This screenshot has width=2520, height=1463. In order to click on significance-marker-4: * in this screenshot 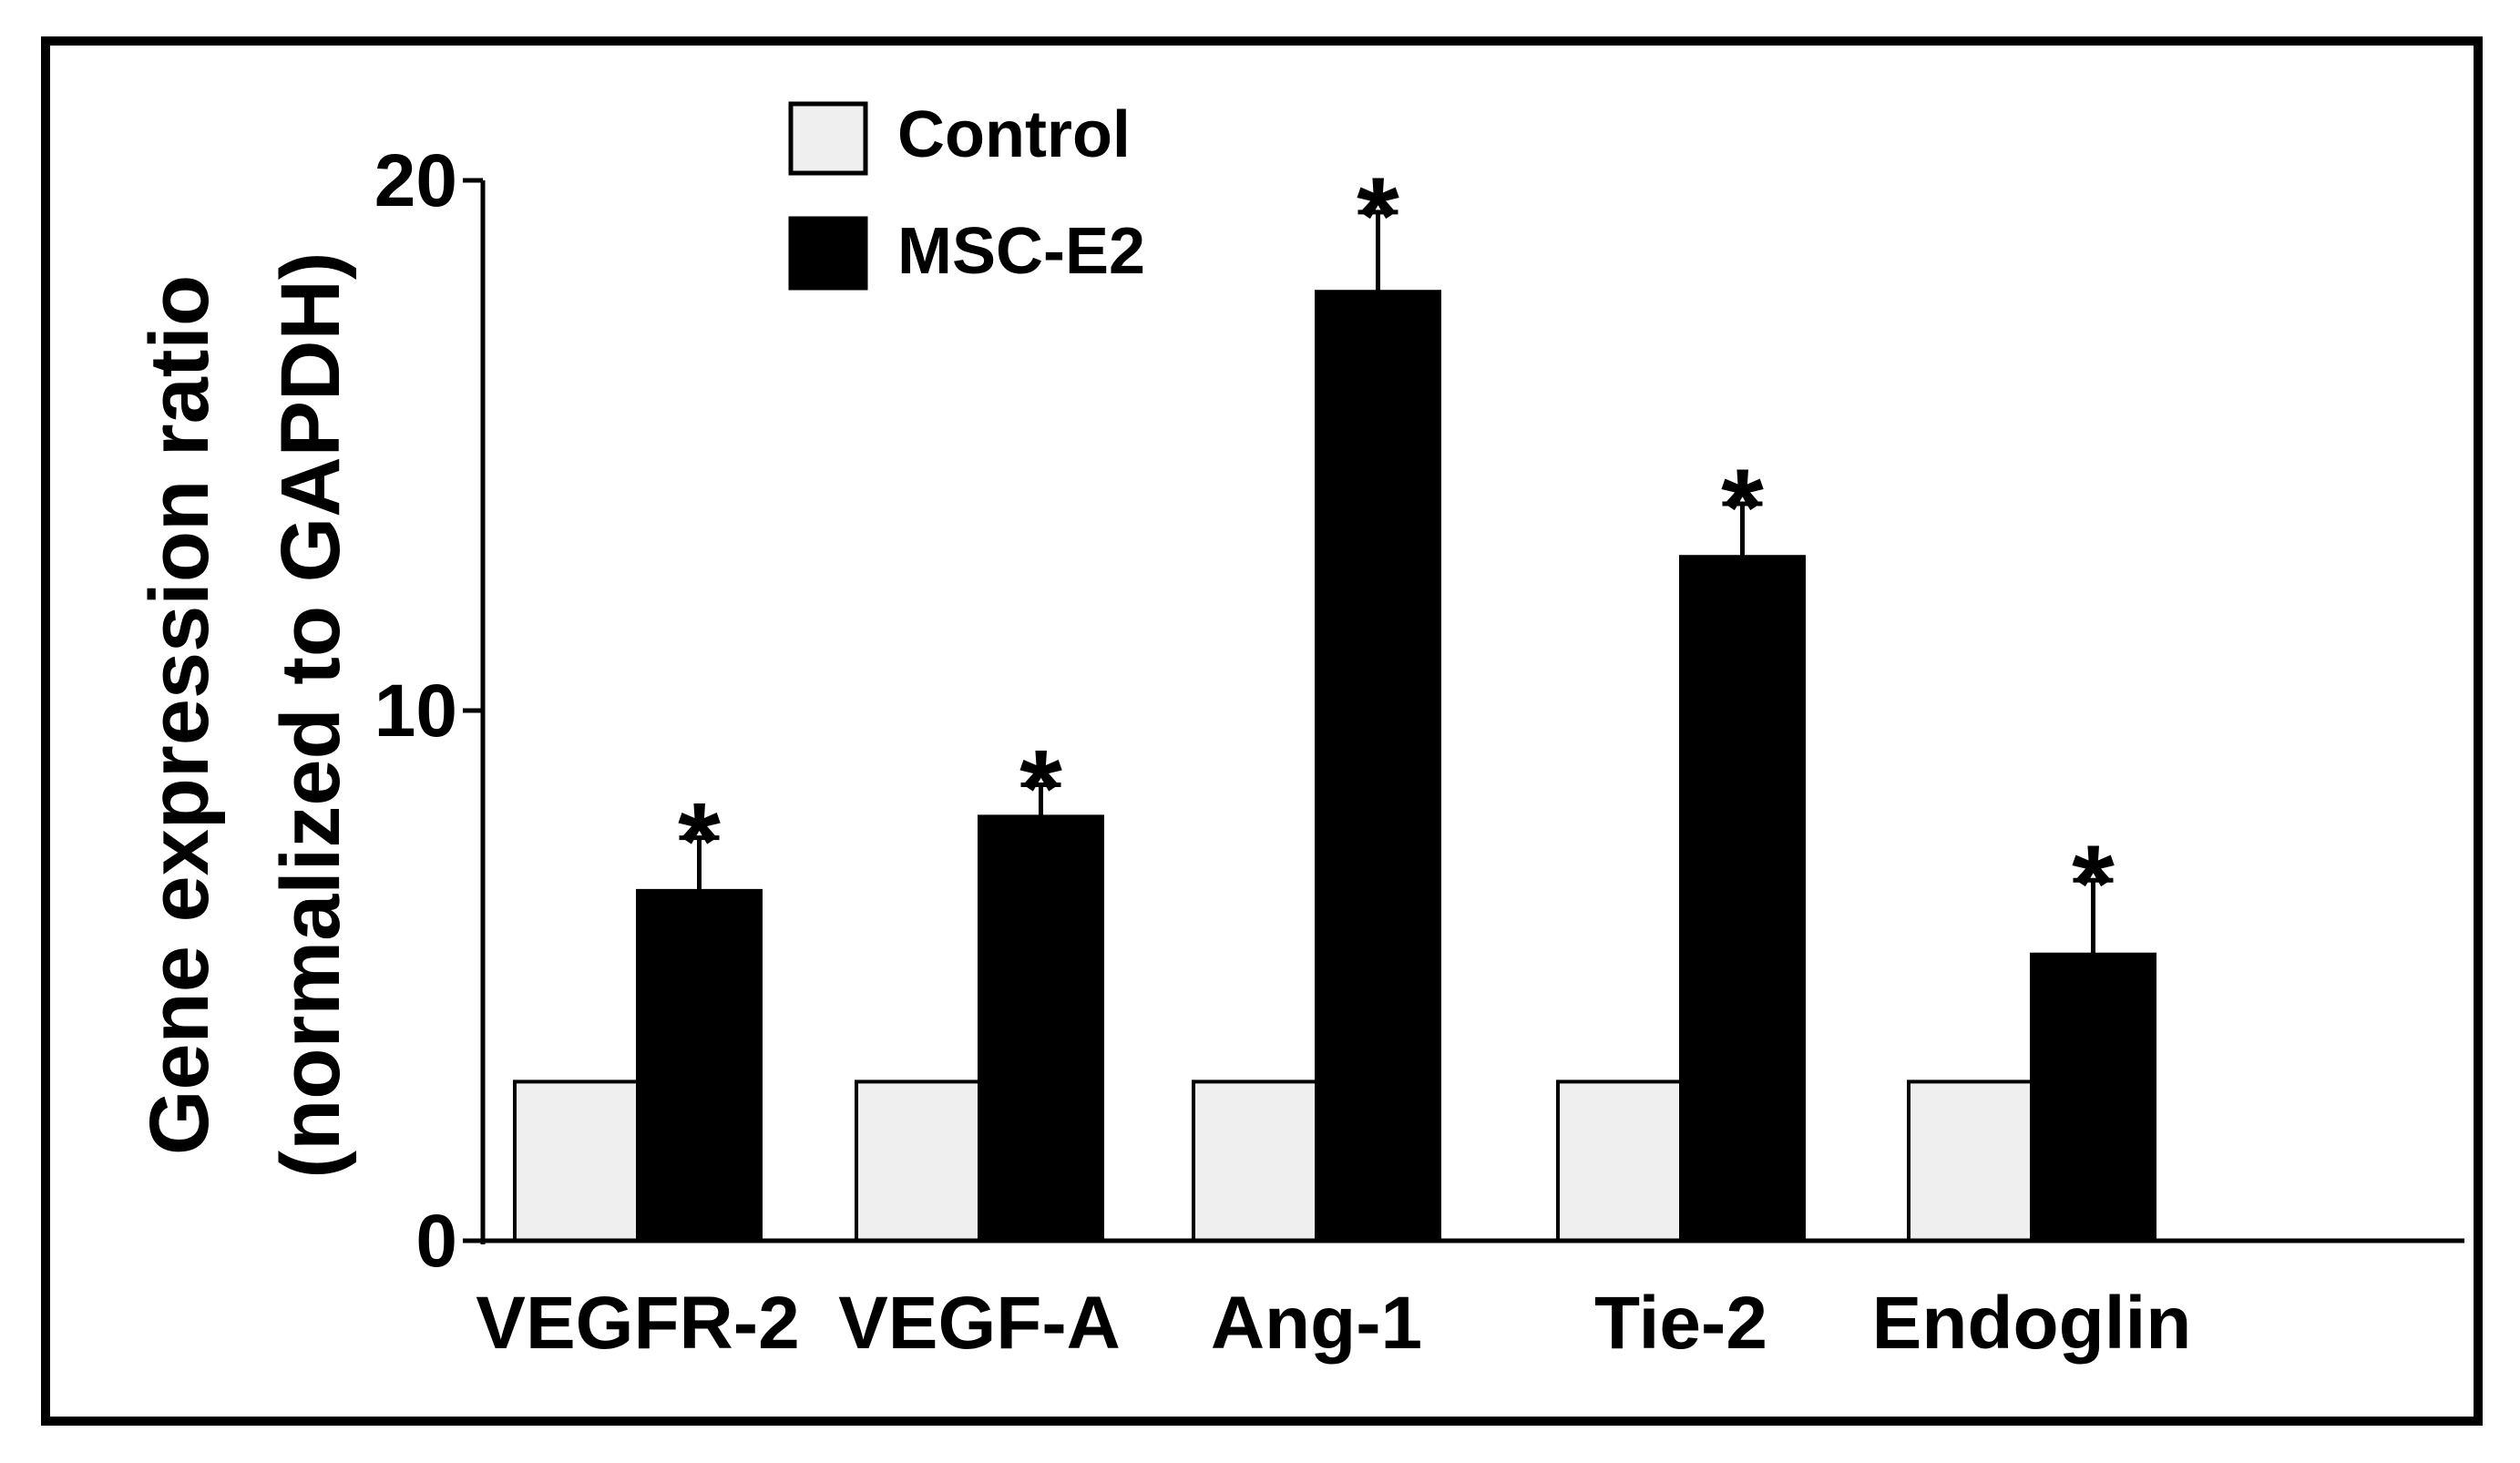, I will do `click(2093, 884)`.